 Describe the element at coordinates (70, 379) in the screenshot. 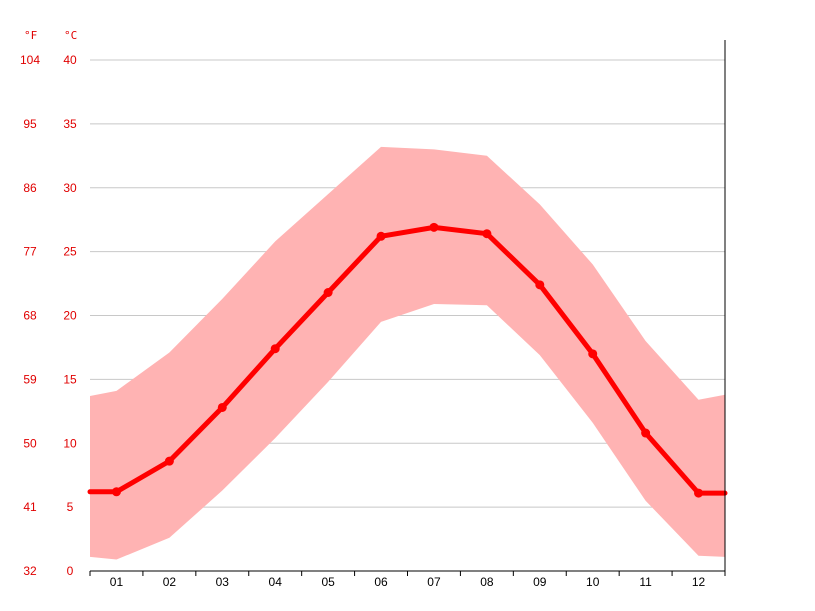

I see `celsius-tick-15: 15` at that location.